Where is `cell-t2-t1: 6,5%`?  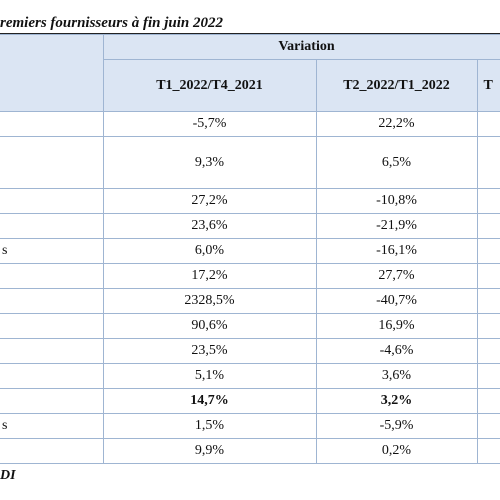
cell-t2-t1: 6,5% is located at coordinates (396, 162).